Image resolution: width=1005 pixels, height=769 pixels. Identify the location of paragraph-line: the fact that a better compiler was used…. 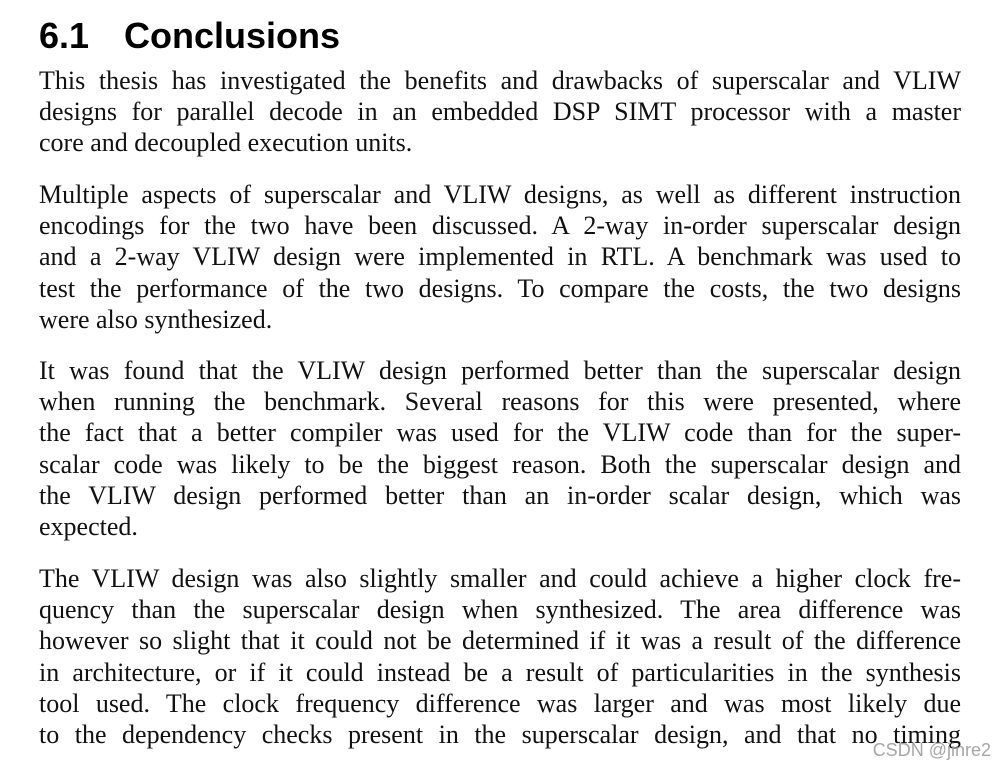
(500, 433).